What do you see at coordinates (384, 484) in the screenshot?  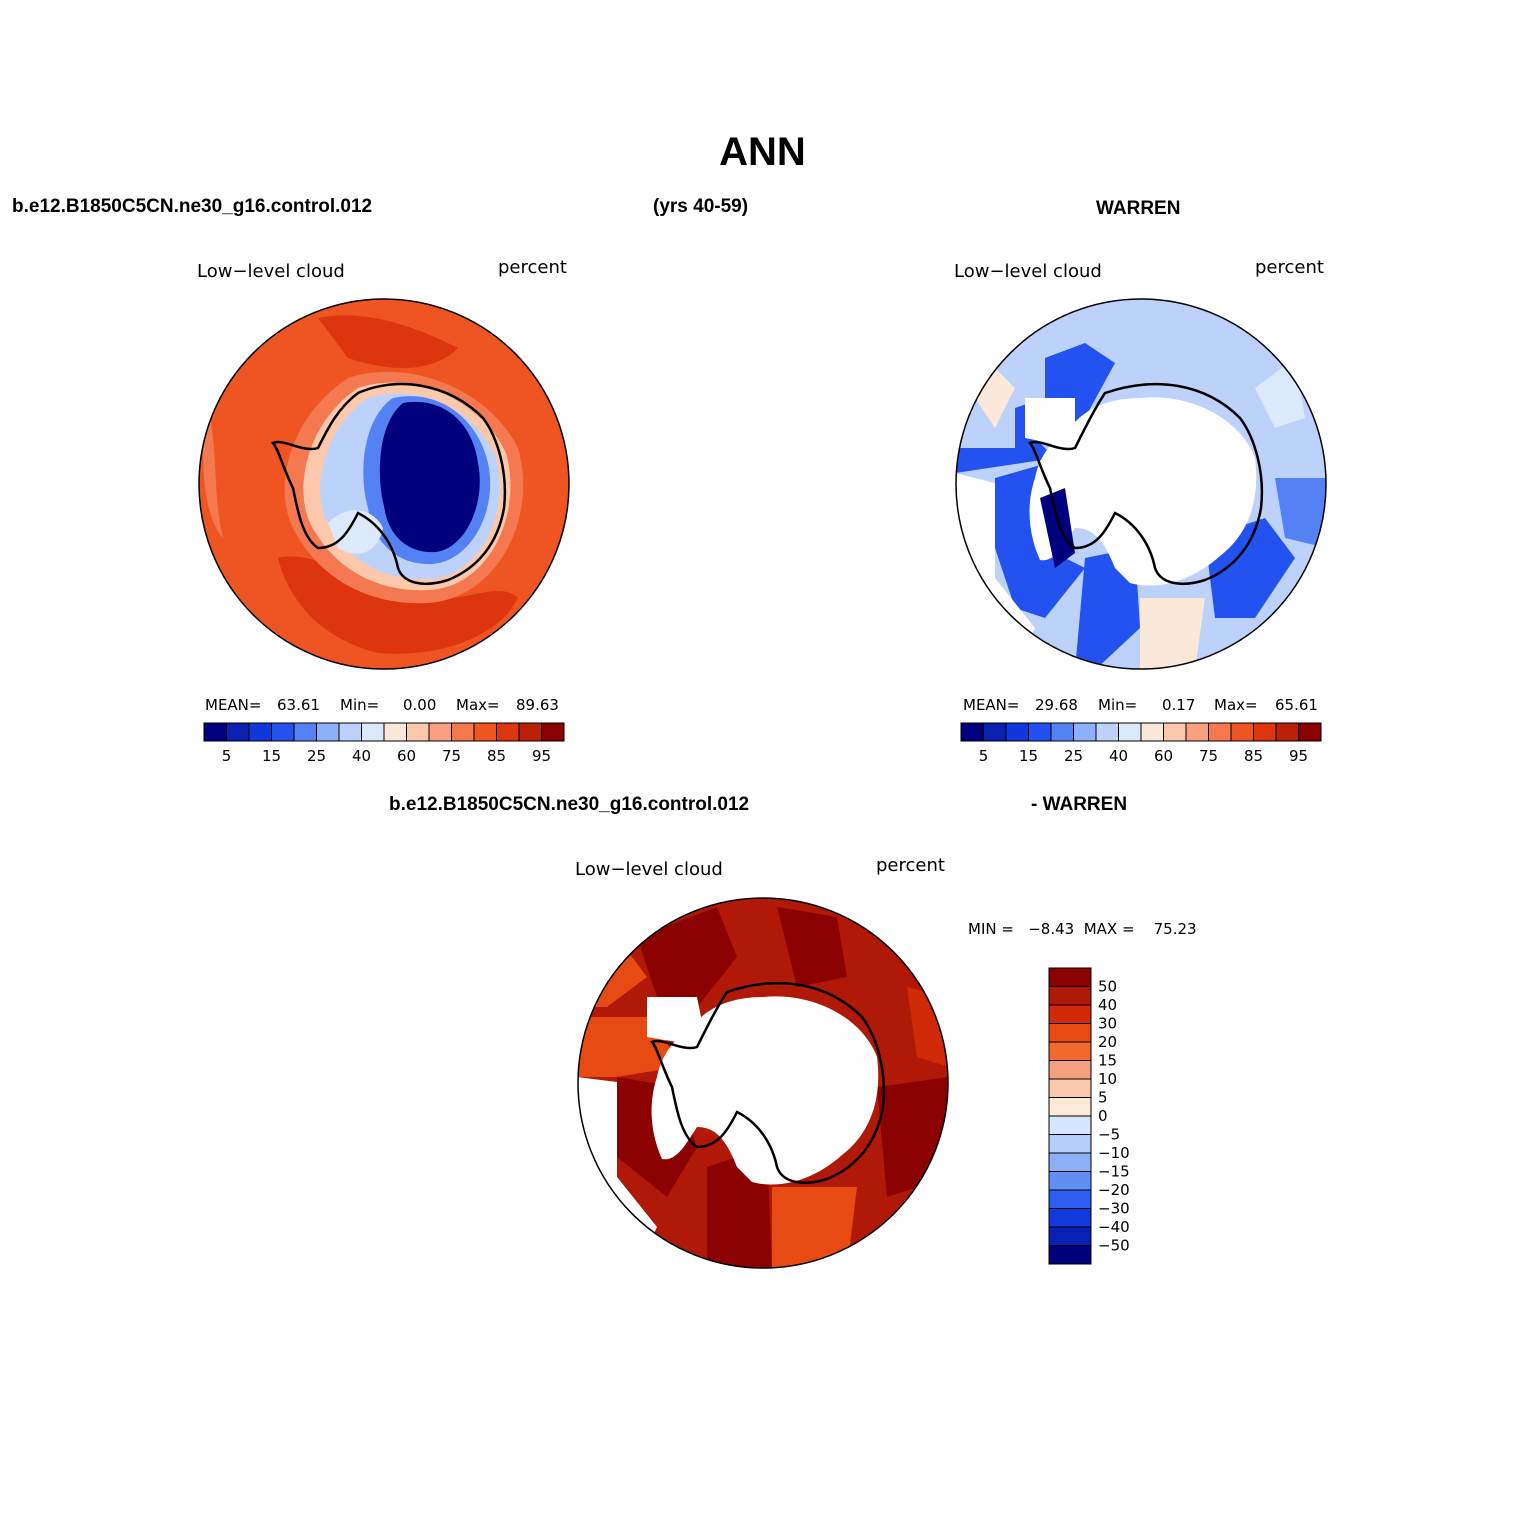 I see `map-model-low-cloud` at bounding box center [384, 484].